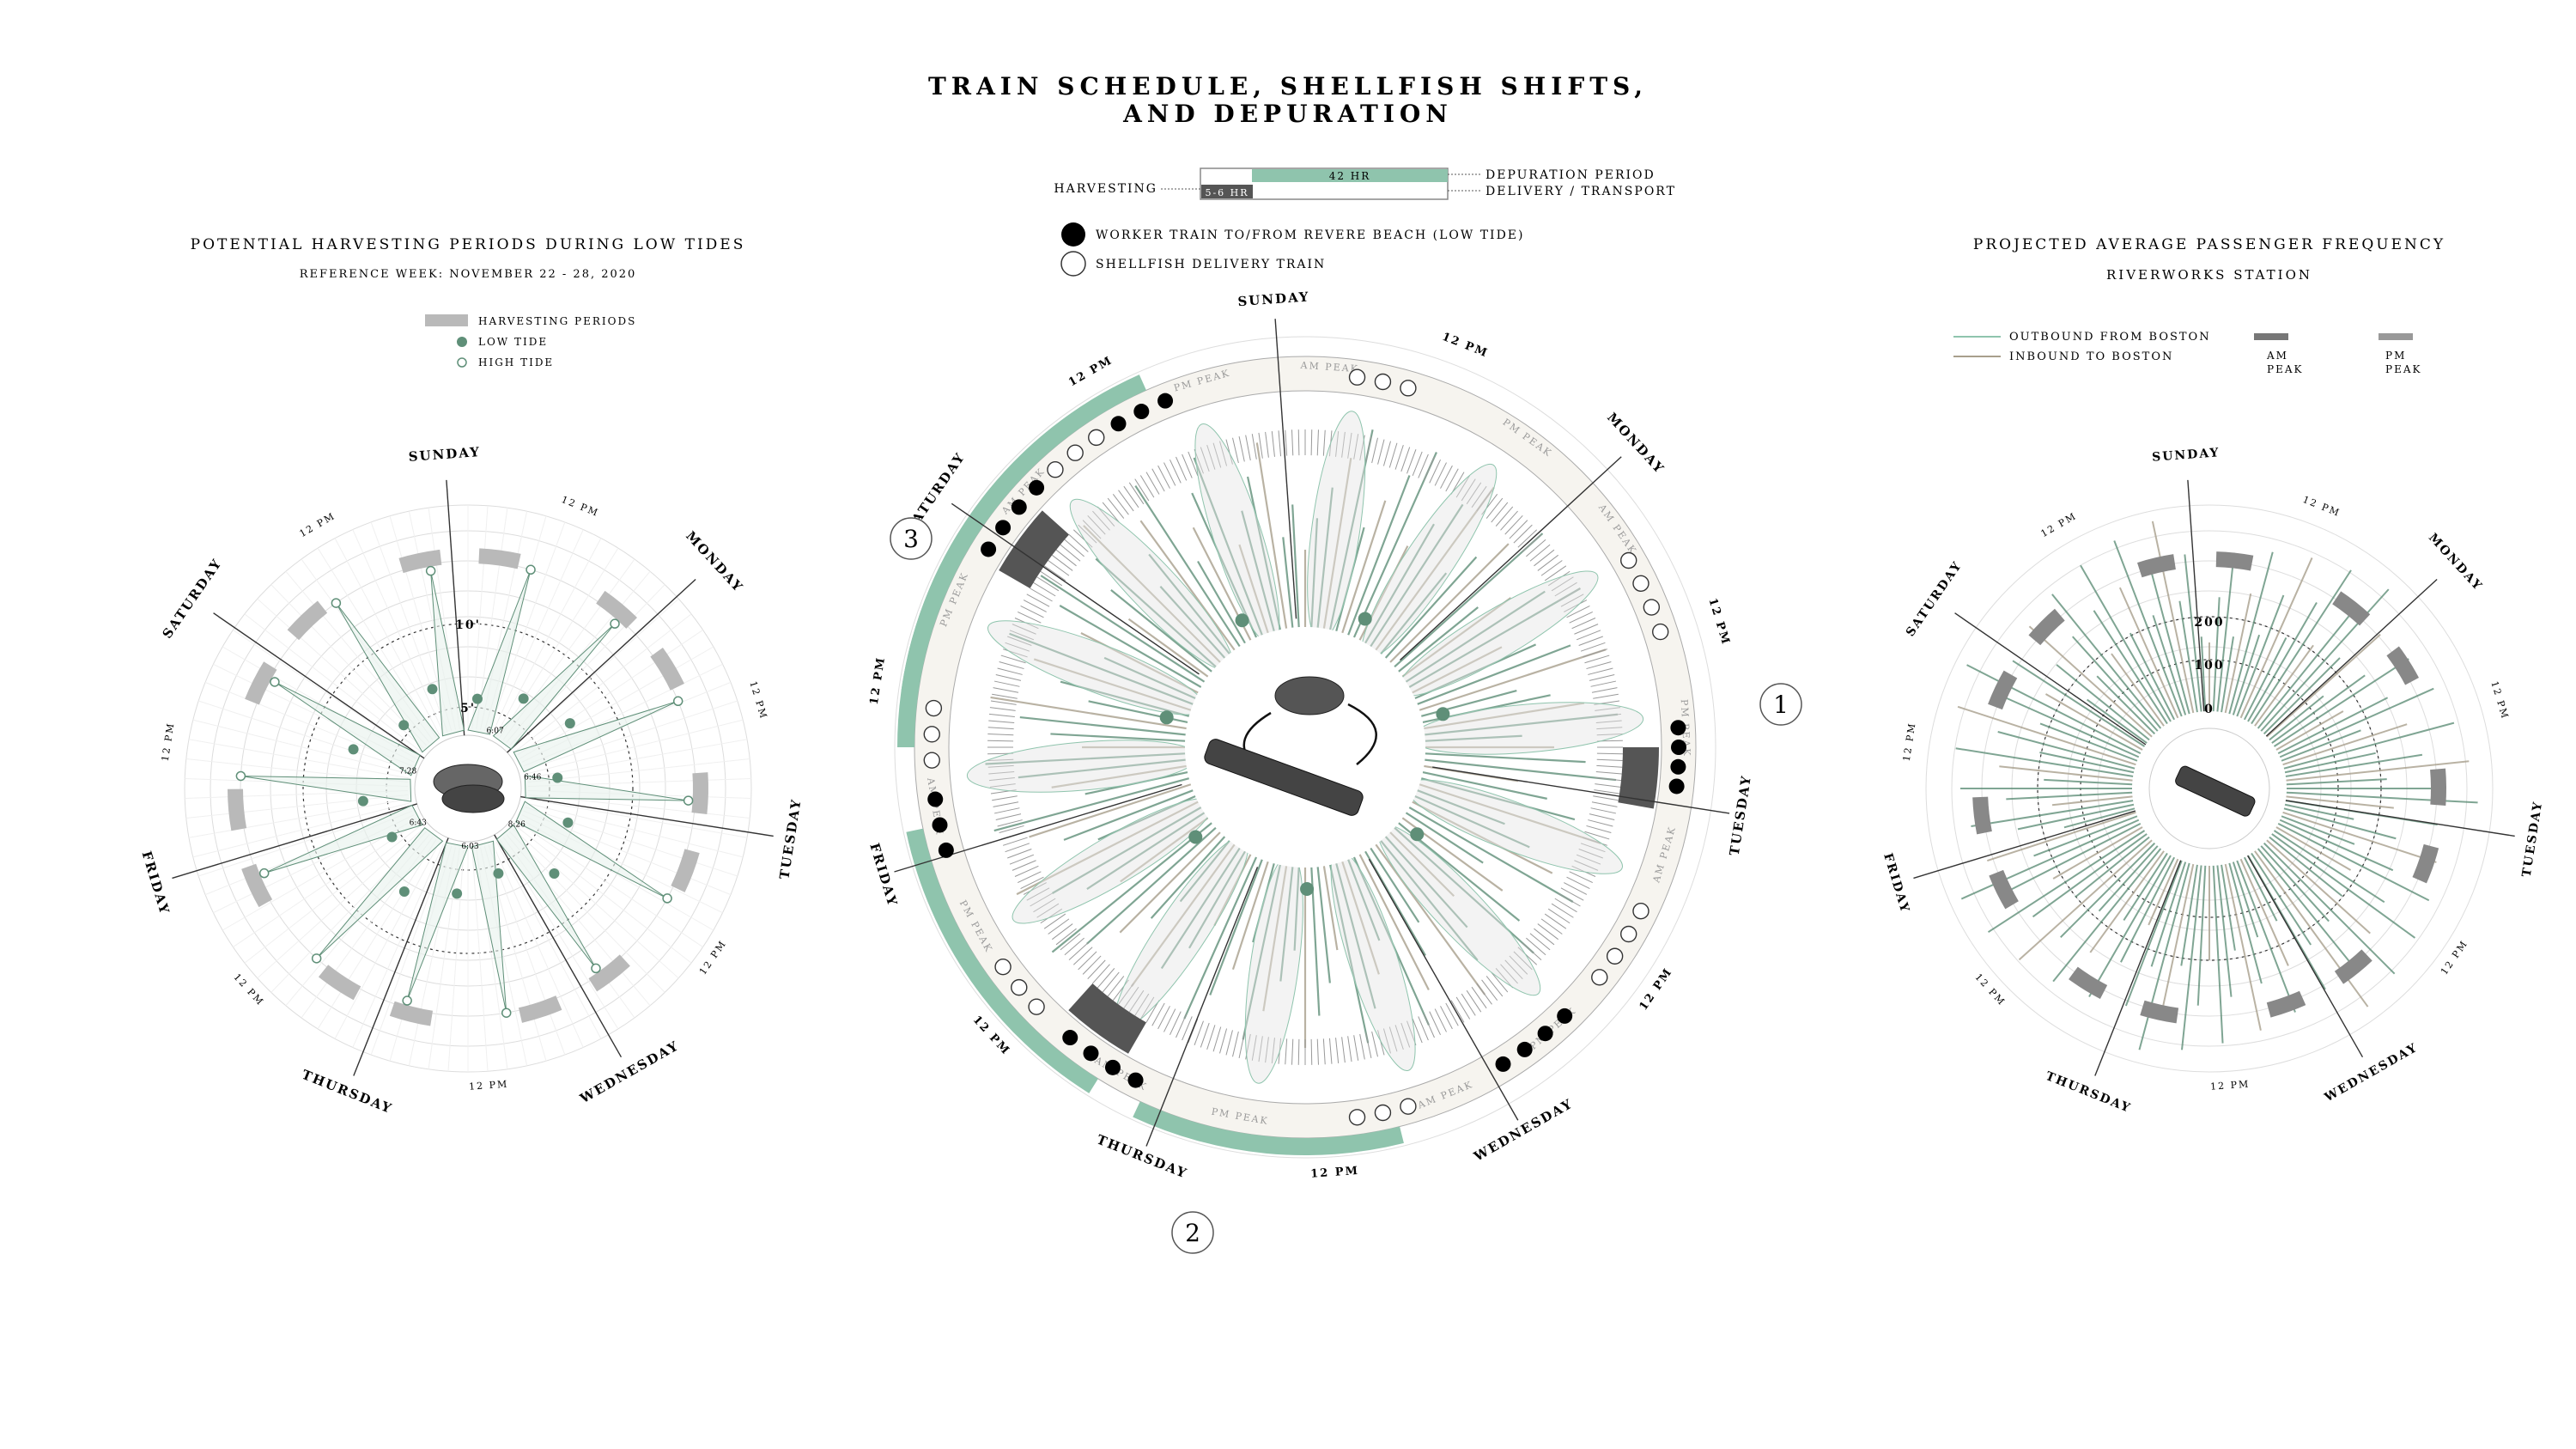 The width and height of the screenshot is (2576, 1449). Describe the element at coordinates (407, 1001) in the screenshot. I see `high-tide-marker` at that location.